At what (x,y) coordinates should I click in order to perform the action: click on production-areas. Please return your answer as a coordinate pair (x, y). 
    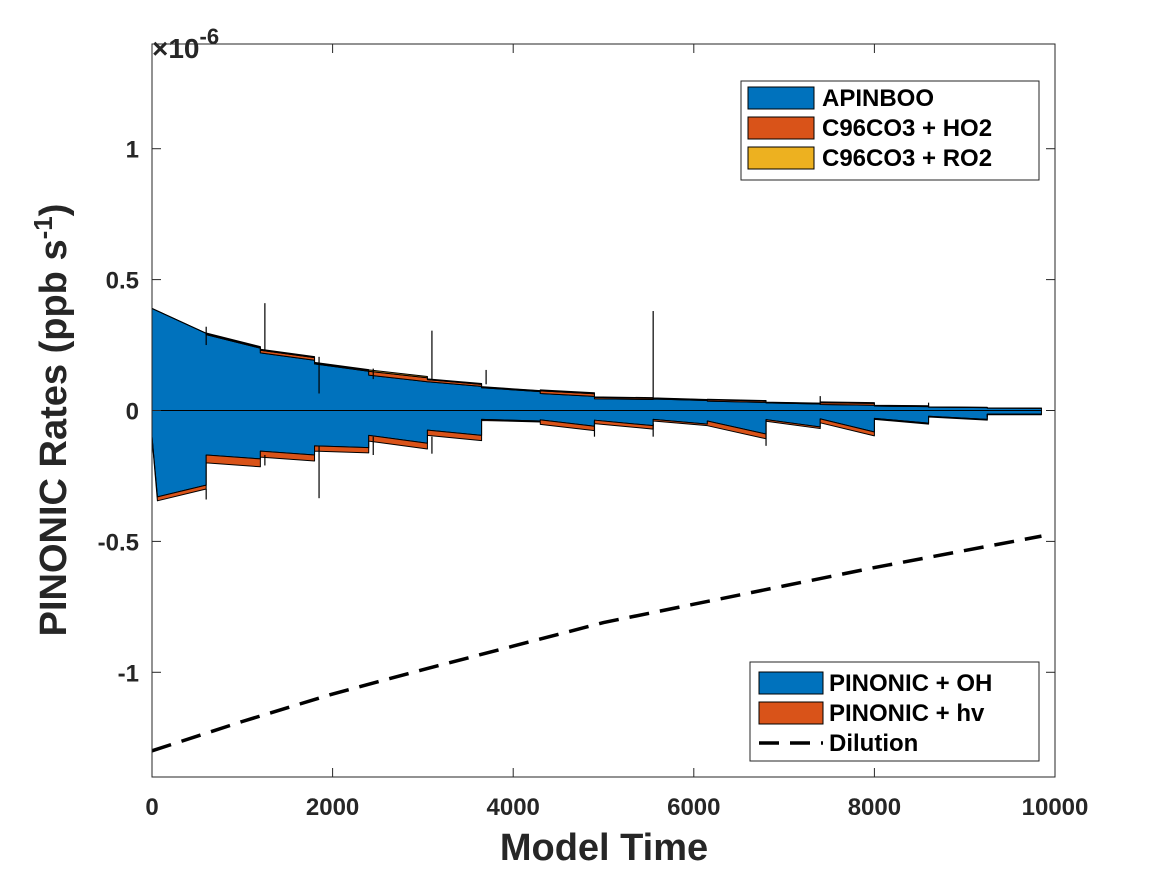
    Looking at the image, I should click on (596, 359).